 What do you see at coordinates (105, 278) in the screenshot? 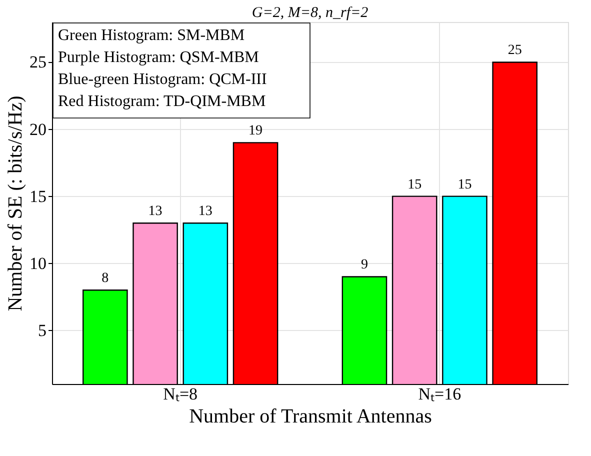
I see `data-label: 8` at bounding box center [105, 278].